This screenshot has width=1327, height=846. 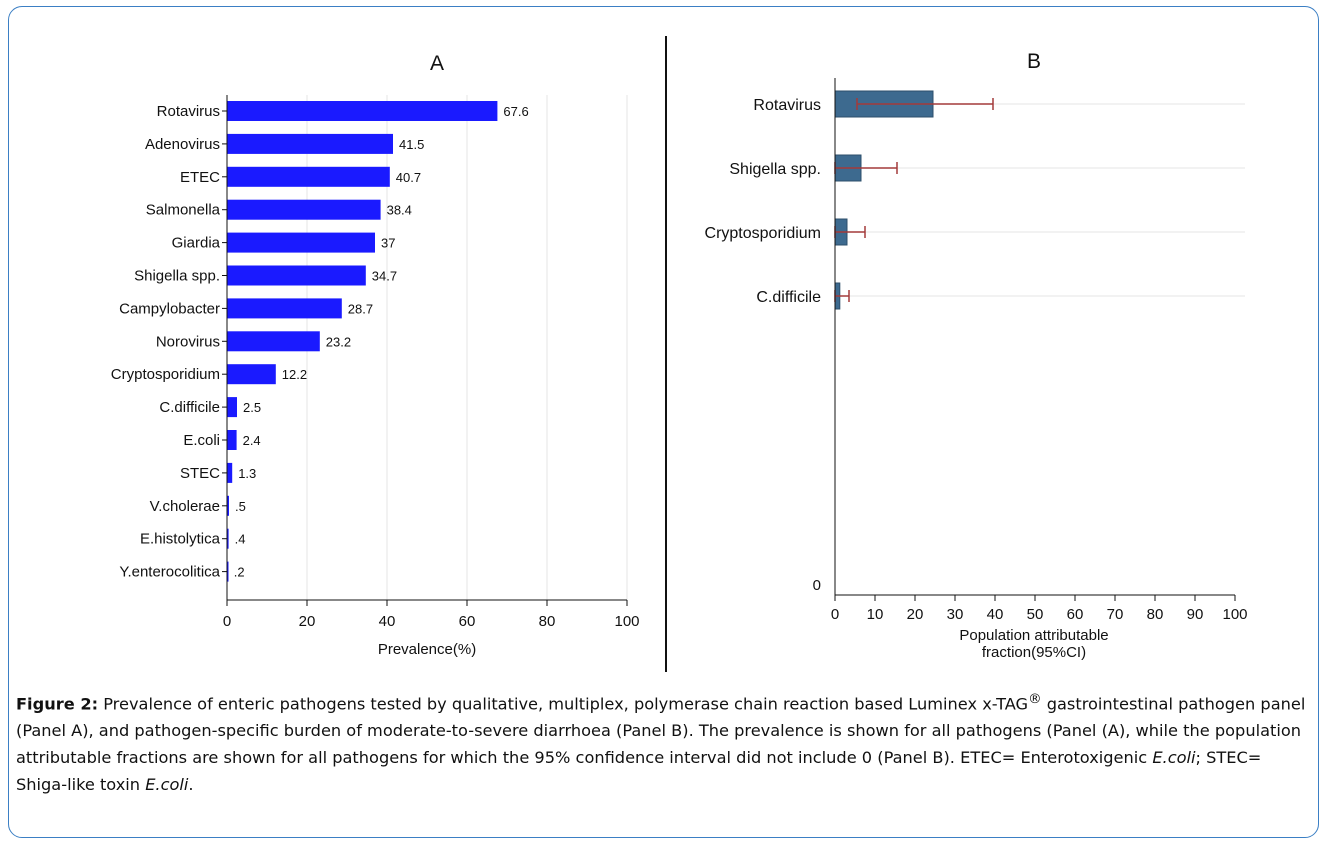 I want to click on bar-shigella-spp, so click(x=296, y=275).